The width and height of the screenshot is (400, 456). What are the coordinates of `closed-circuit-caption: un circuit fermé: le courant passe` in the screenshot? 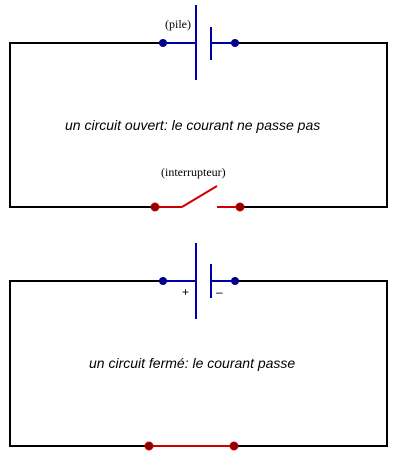 It's located at (192, 363).